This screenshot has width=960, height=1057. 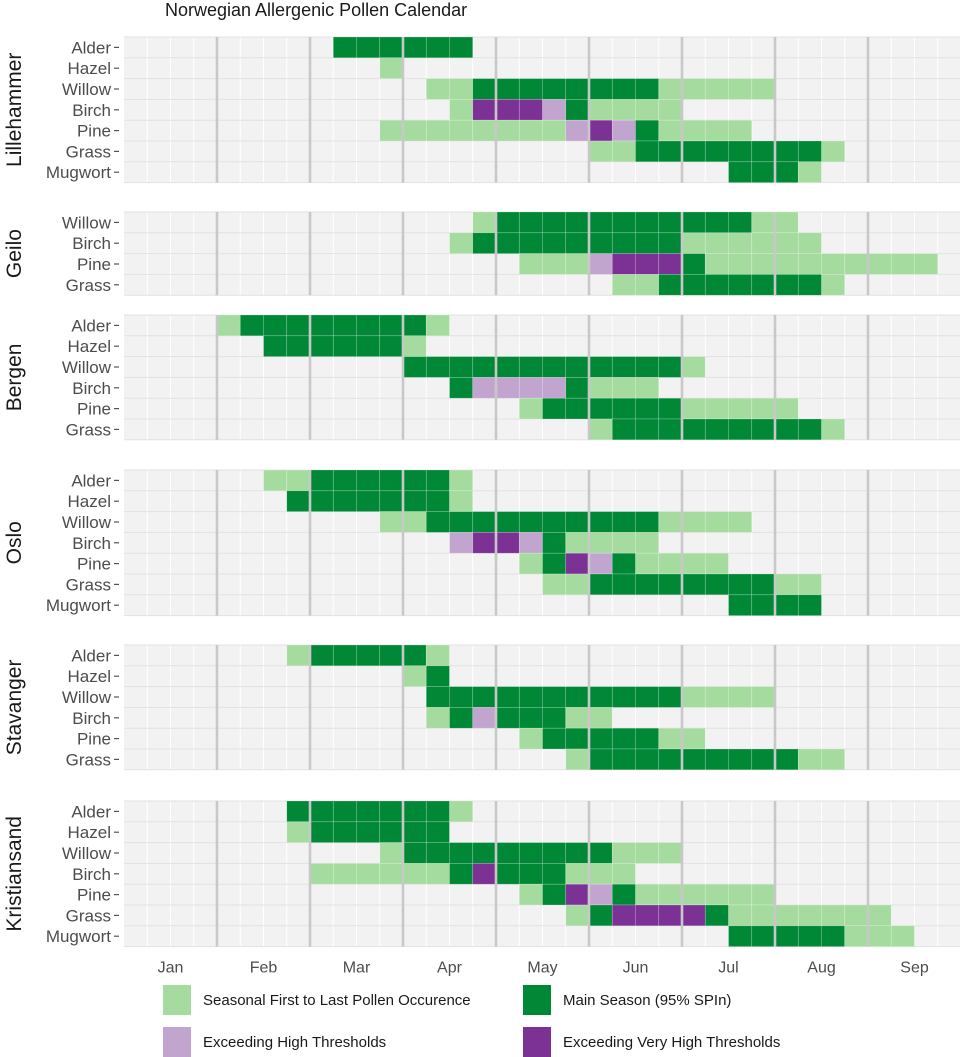 I want to click on station-label: Geilo, so click(x=14, y=253).